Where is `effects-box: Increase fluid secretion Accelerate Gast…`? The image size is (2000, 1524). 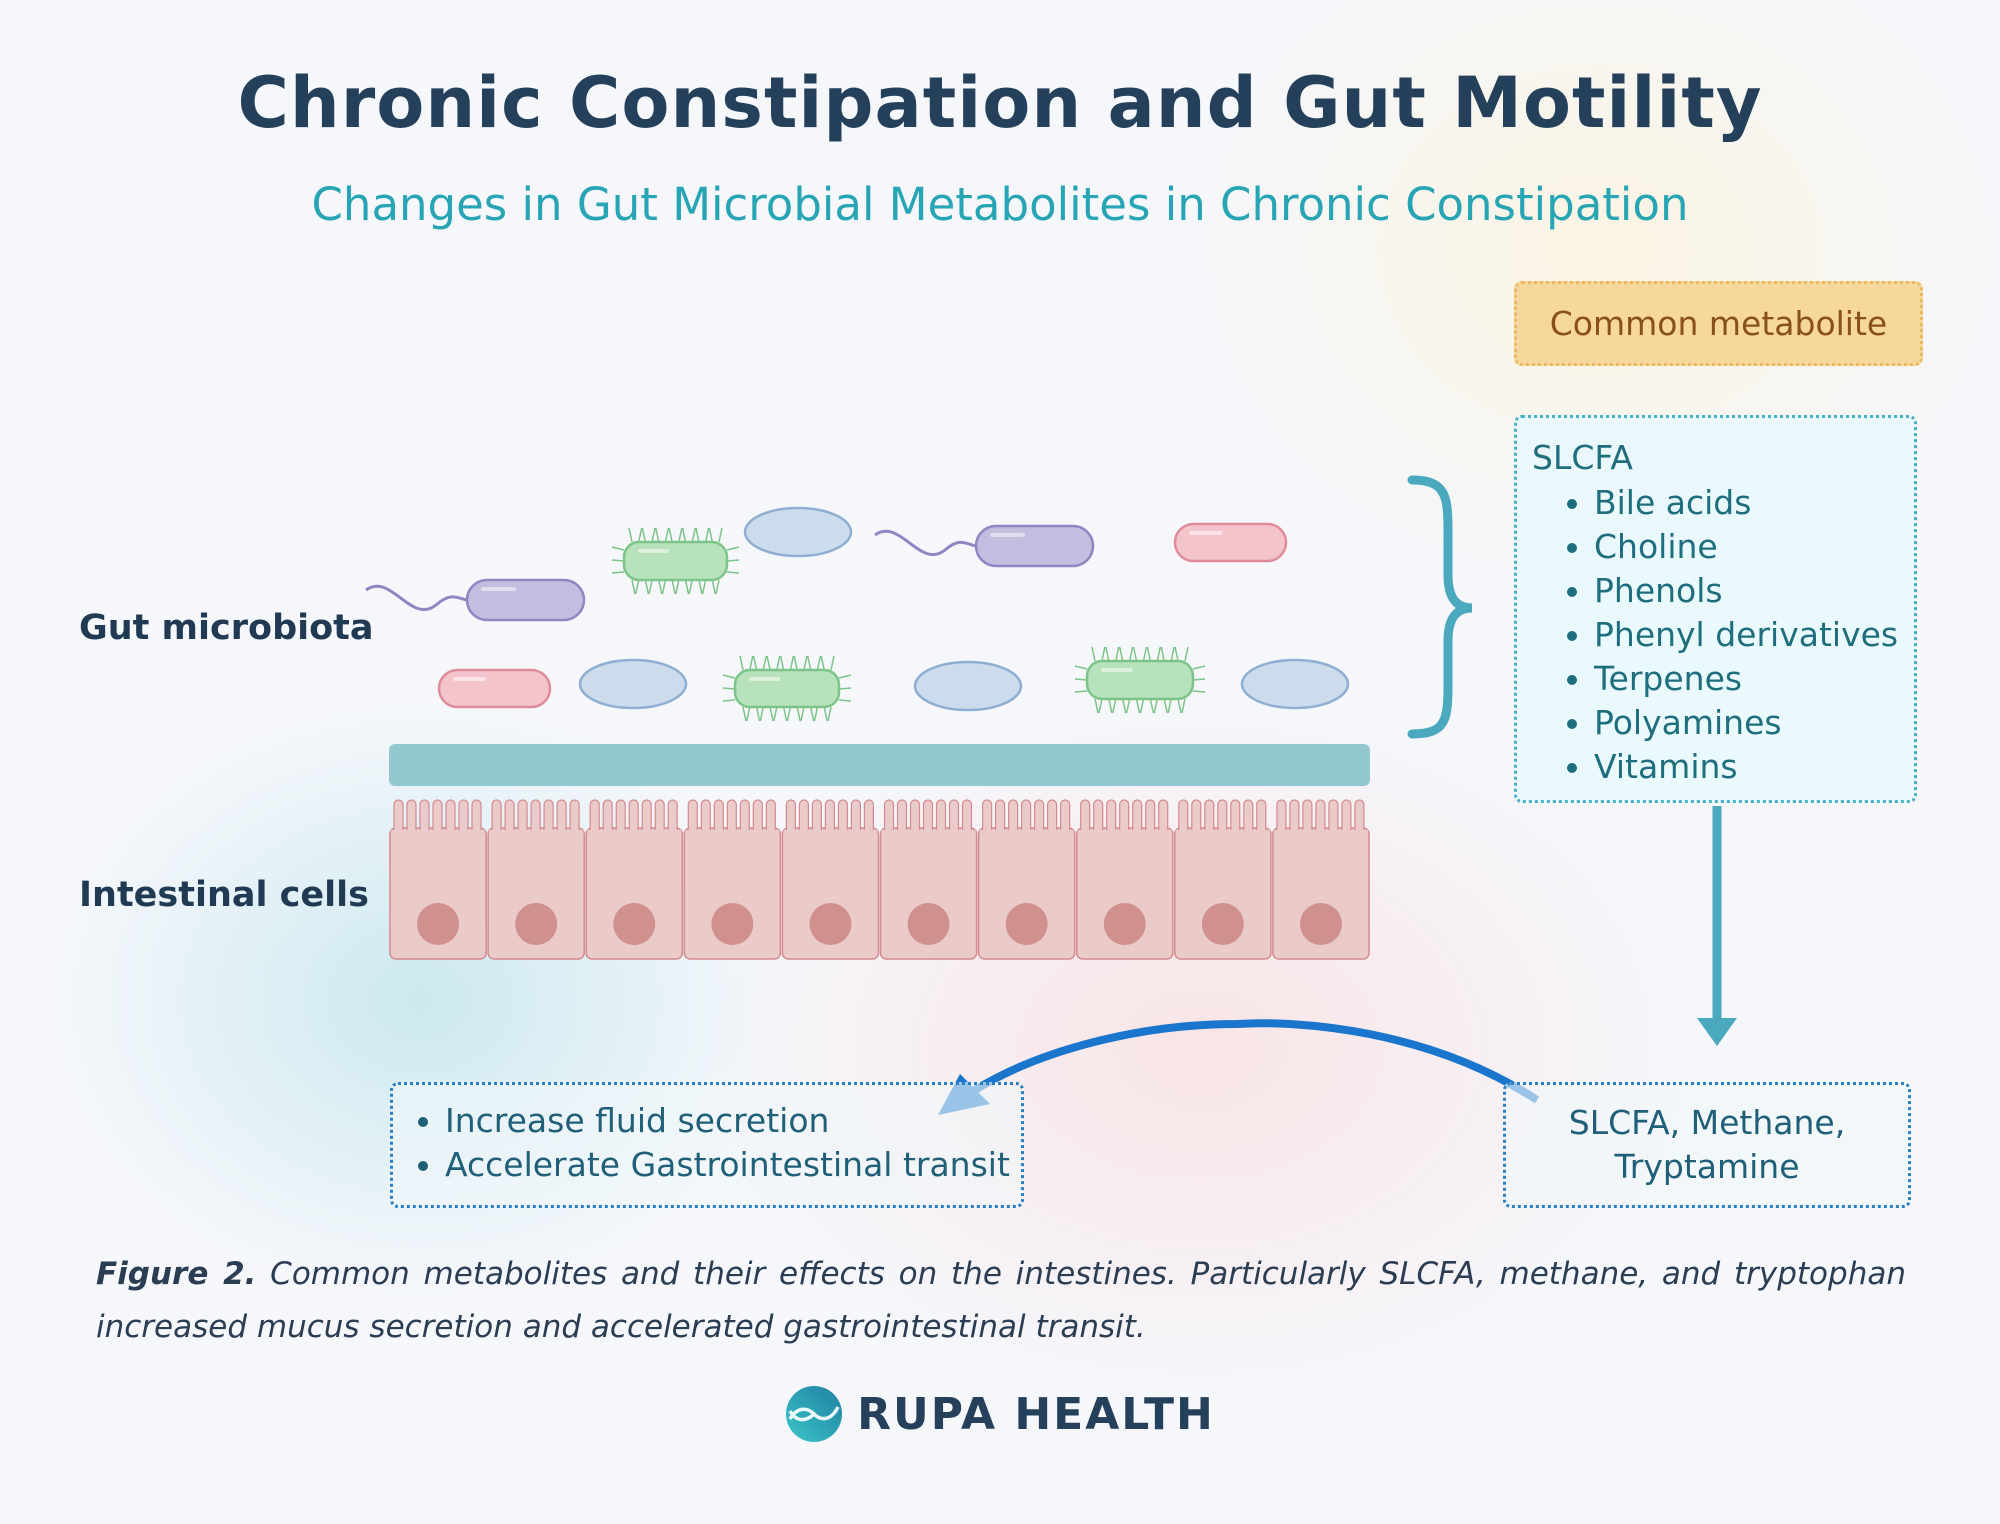
effects-box: Increase fluid secretion Accelerate Gast… is located at coordinates (707, 1145).